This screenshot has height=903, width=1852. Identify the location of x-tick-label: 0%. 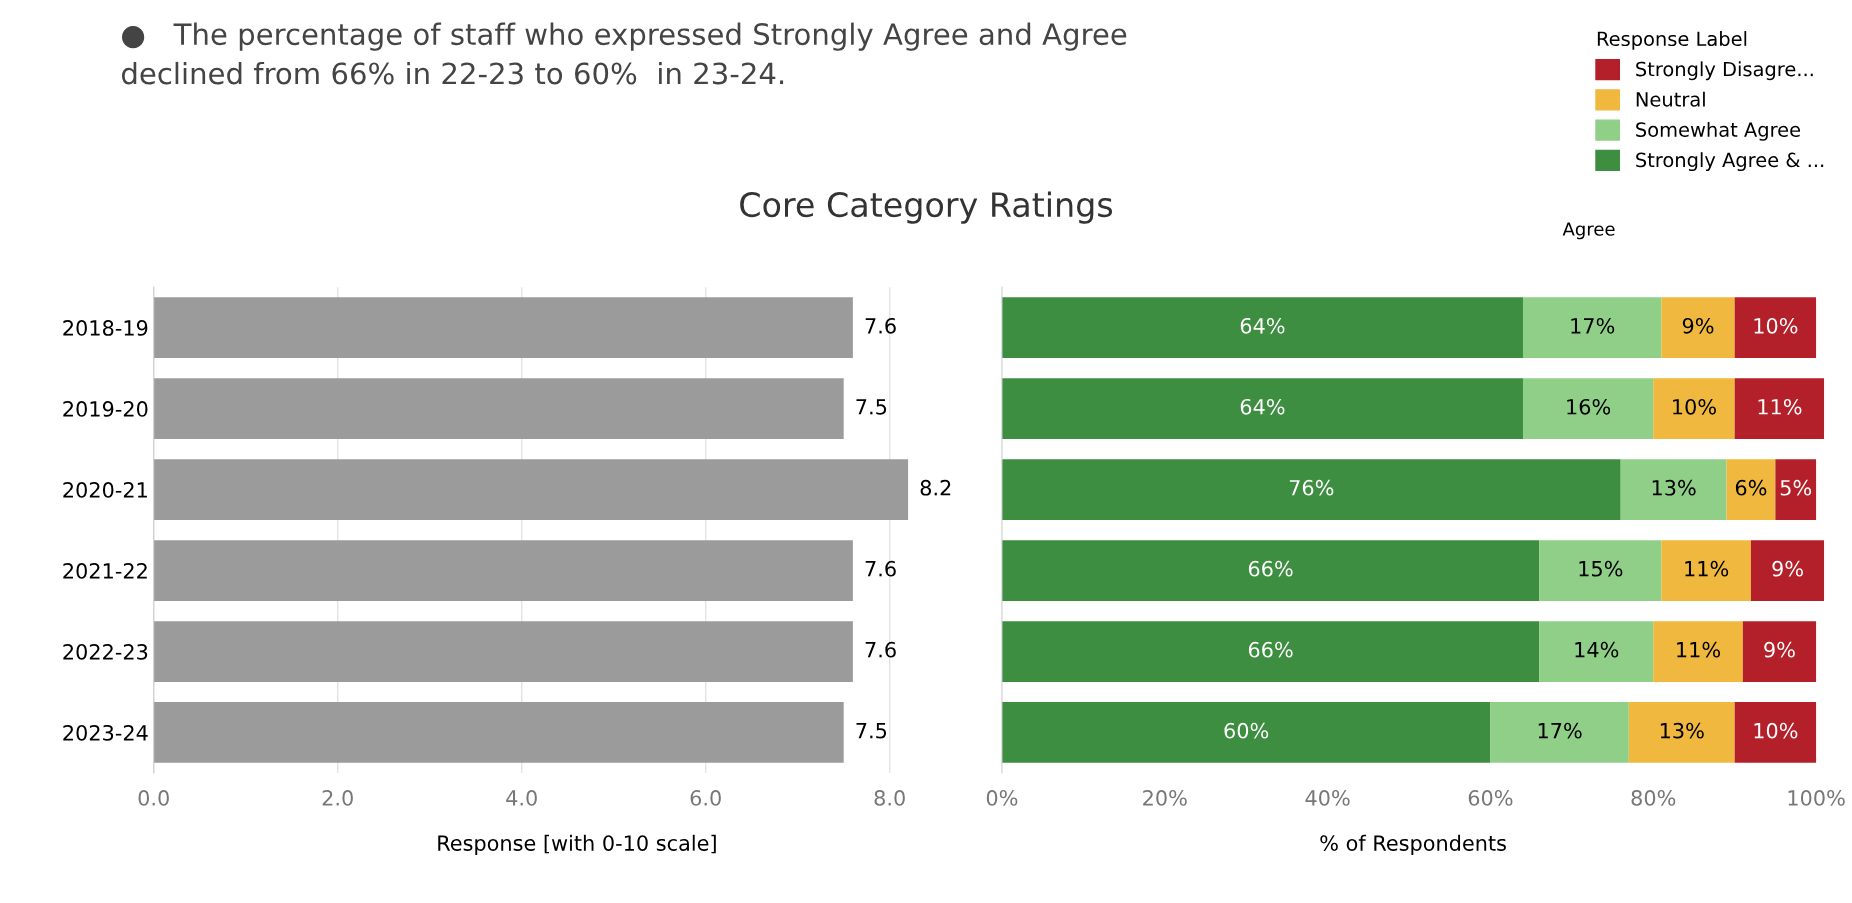
(1002, 798).